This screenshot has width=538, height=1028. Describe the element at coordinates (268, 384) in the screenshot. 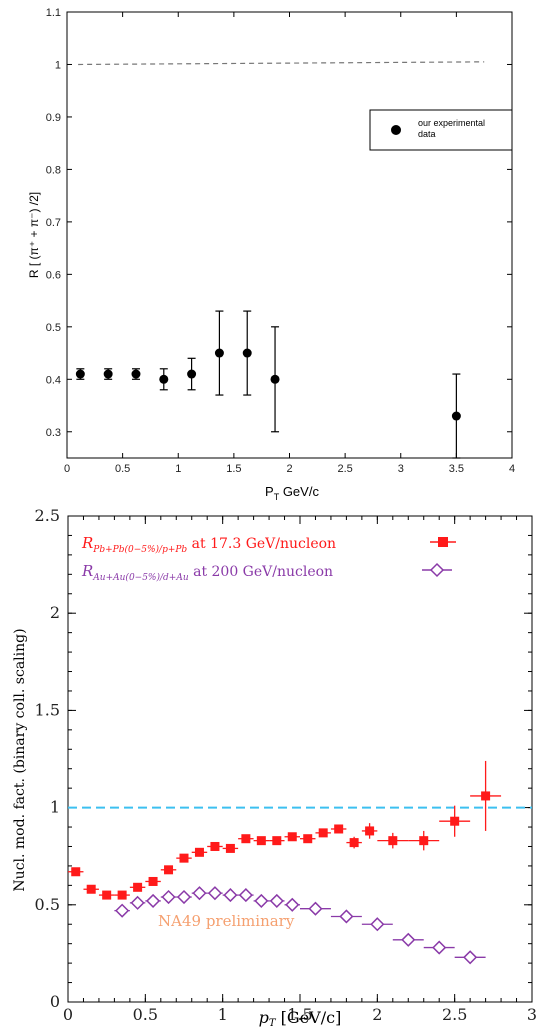

I see `top-data-series` at that location.